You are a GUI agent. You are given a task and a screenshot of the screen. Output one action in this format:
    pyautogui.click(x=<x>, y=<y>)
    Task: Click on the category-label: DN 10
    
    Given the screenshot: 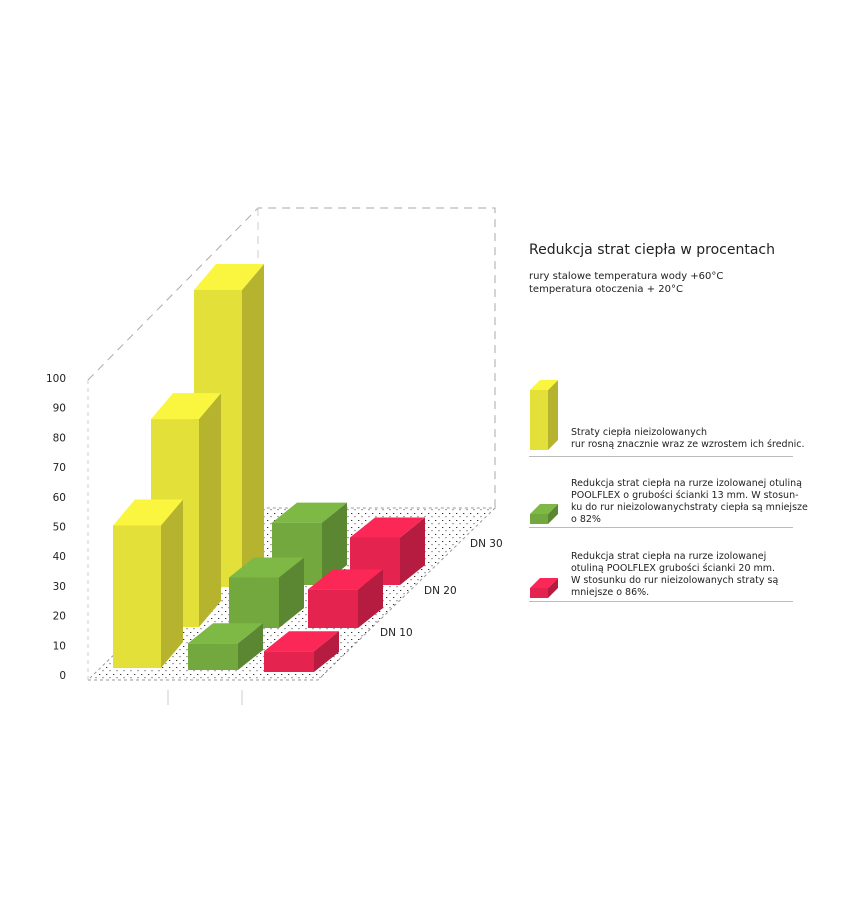 What is the action you would take?
    pyautogui.click(x=396, y=633)
    